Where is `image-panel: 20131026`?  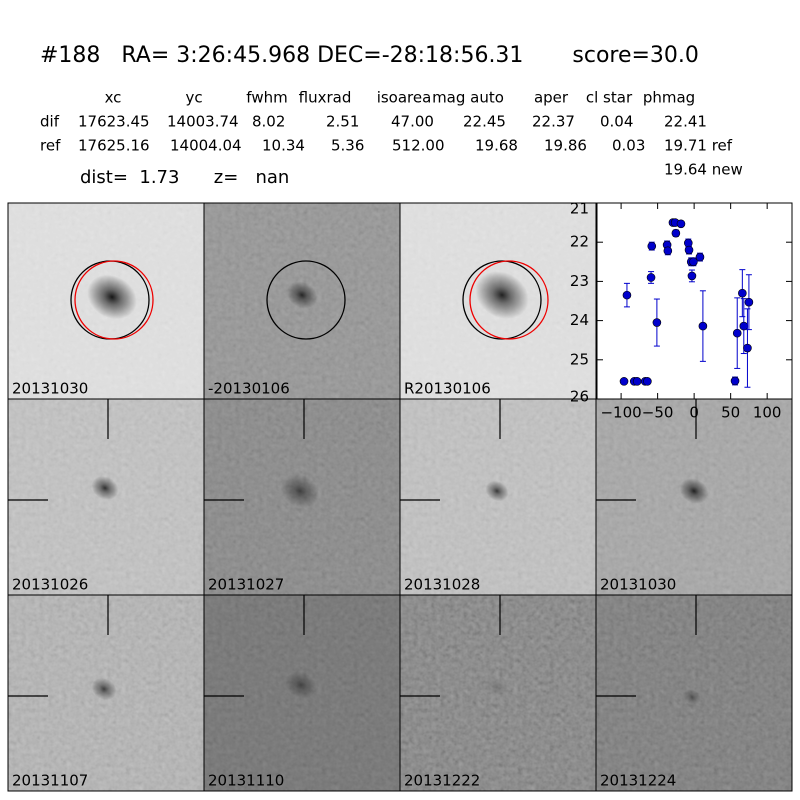 image-panel: 20131026 is located at coordinates (106, 497).